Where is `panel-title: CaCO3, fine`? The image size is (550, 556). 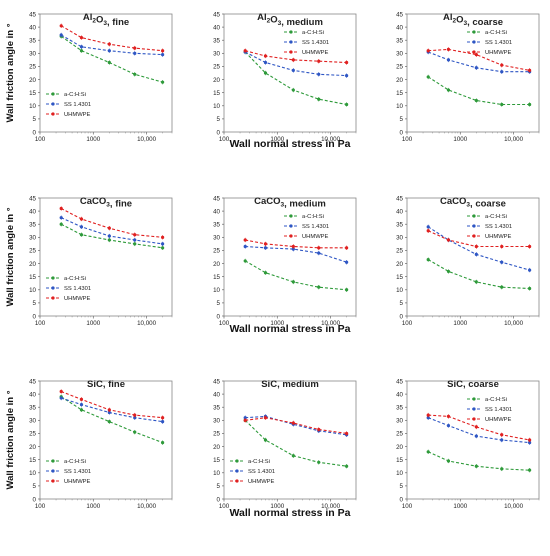
panel-title: CaCO3, fine is located at coordinates (106, 203).